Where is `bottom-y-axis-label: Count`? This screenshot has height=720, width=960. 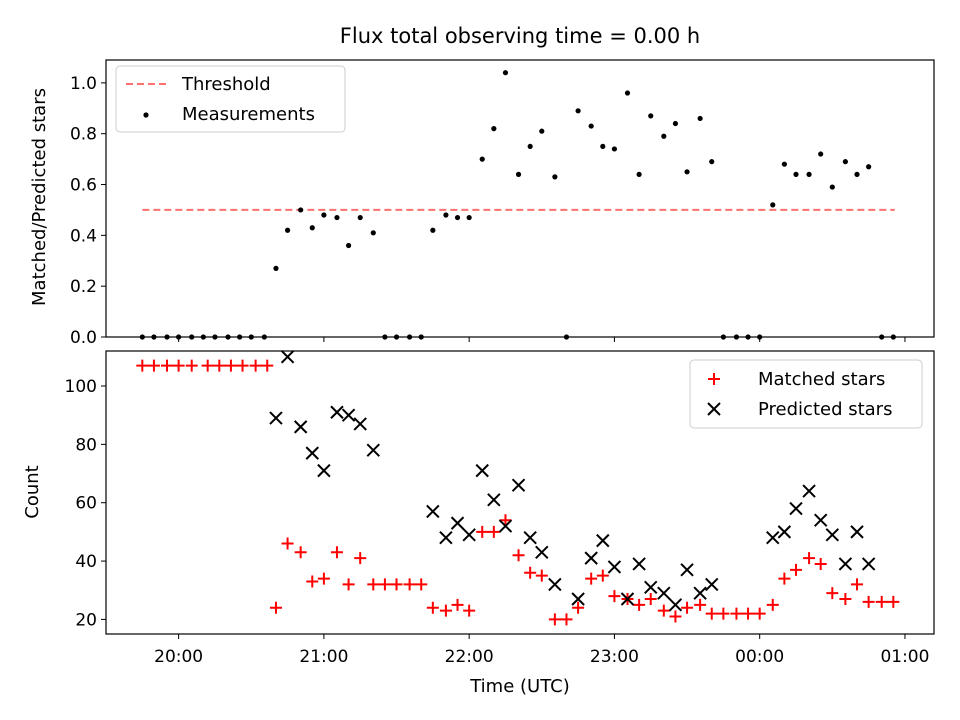 bottom-y-axis-label: Count is located at coordinates (32, 491).